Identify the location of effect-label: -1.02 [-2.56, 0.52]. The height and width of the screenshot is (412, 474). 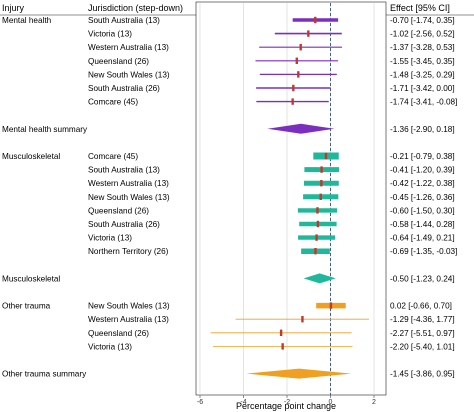
(422, 34).